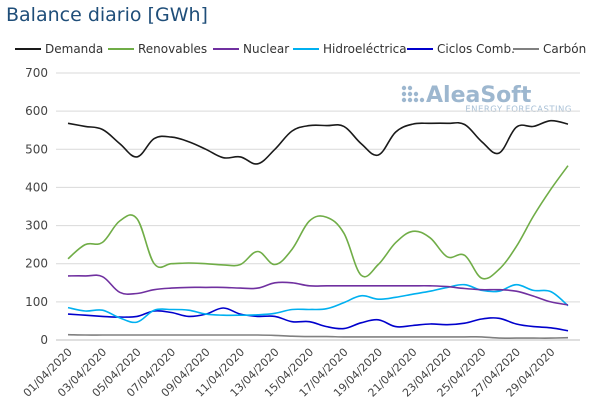 The image size is (600, 418). I want to click on legend-label-renovables: Renovables, so click(172, 49).